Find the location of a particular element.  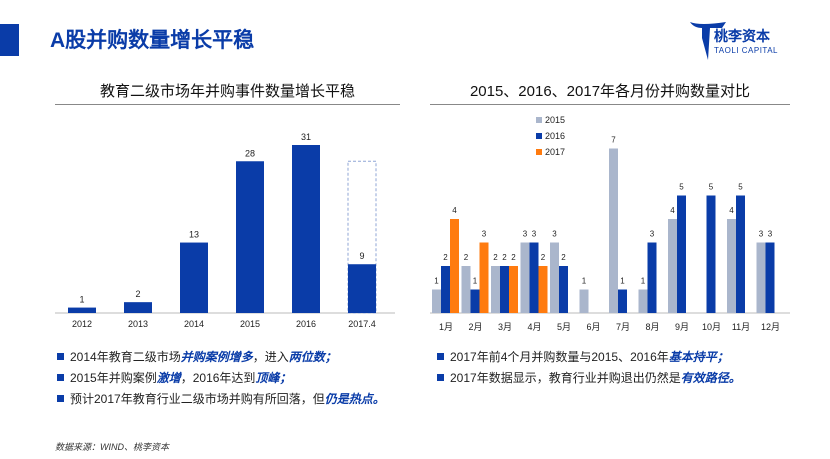

bar-2016-9月 is located at coordinates (681, 254).